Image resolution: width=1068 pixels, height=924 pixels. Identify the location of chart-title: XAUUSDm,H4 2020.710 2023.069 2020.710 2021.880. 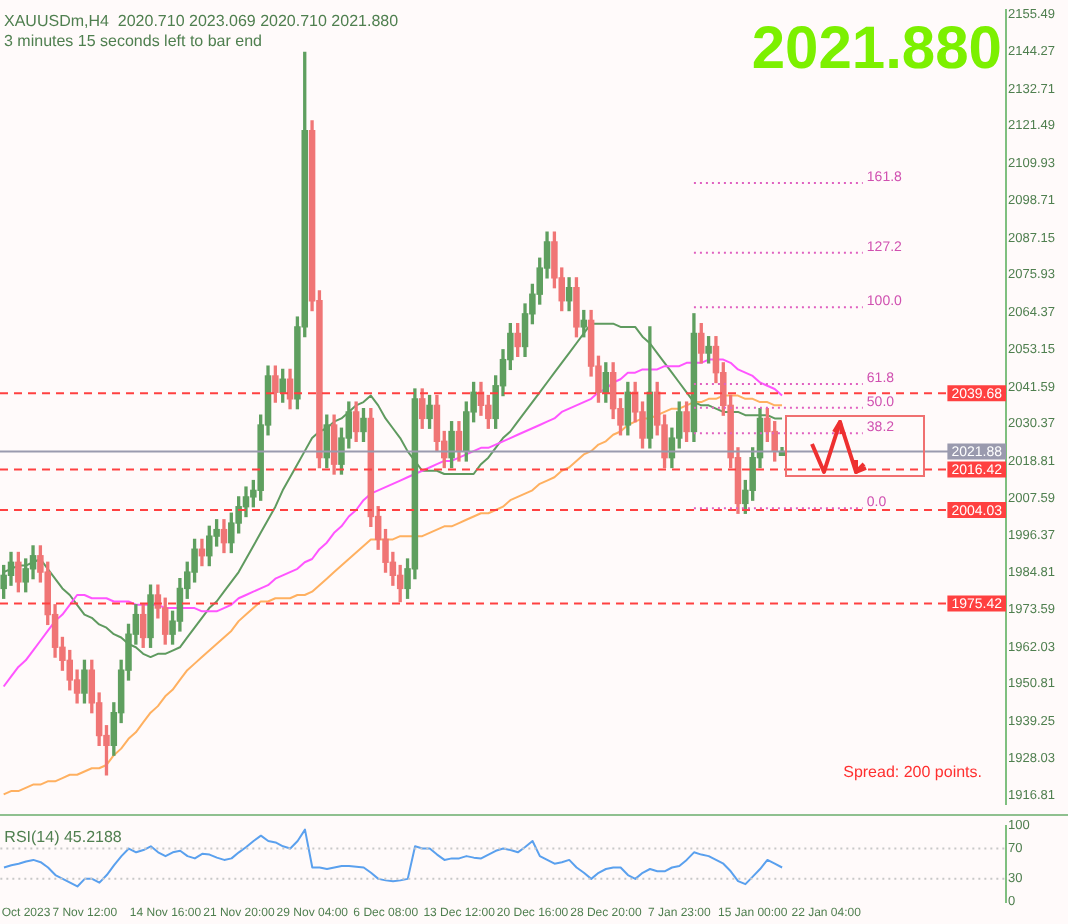
(202, 21).